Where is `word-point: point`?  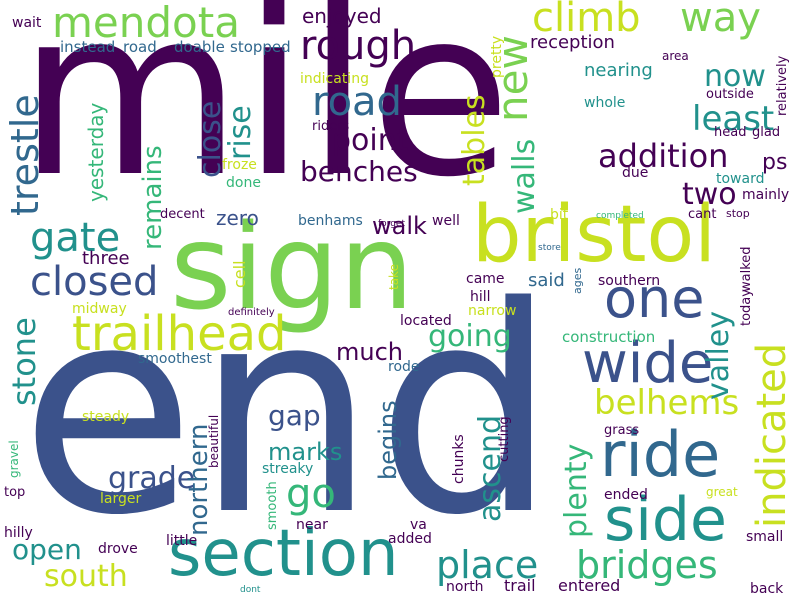
word-point: point is located at coordinates (370, 140).